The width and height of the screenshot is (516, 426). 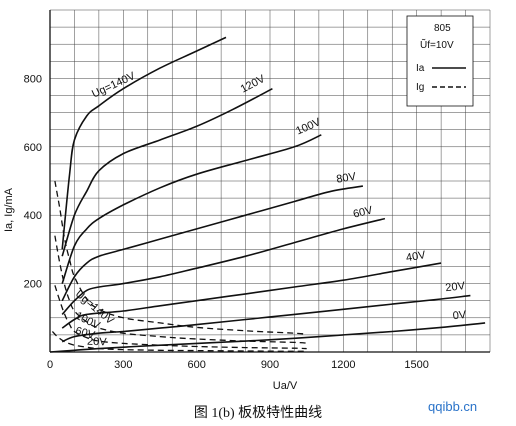 What do you see at coordinates (420, 87) in the screenshot?
I see `legend-ig-label: Ig` at bounding box center [420, 87].